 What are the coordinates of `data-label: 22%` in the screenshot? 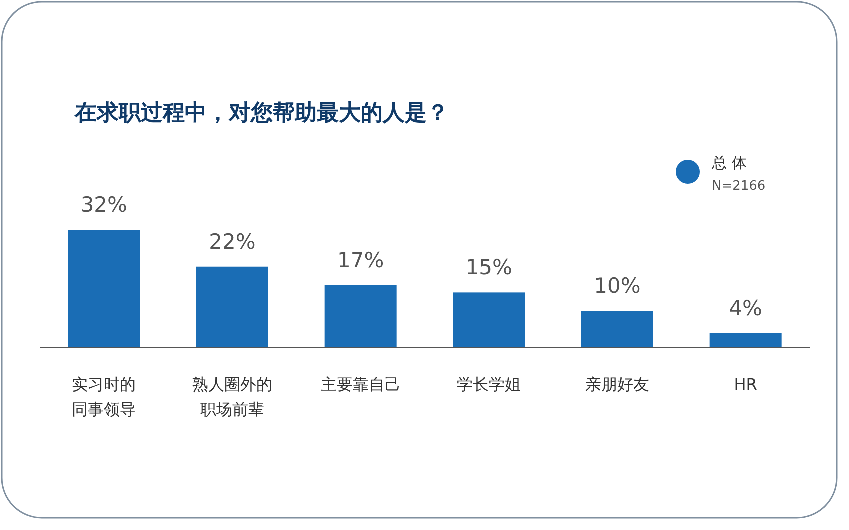 It's located at (232, 242).